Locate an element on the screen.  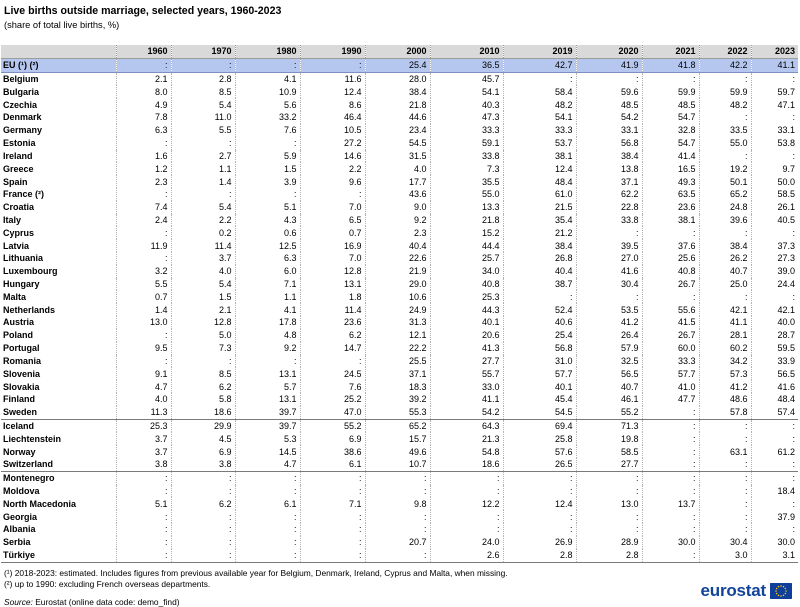
row-label: Türkiye is located at coordinates (58, 555).